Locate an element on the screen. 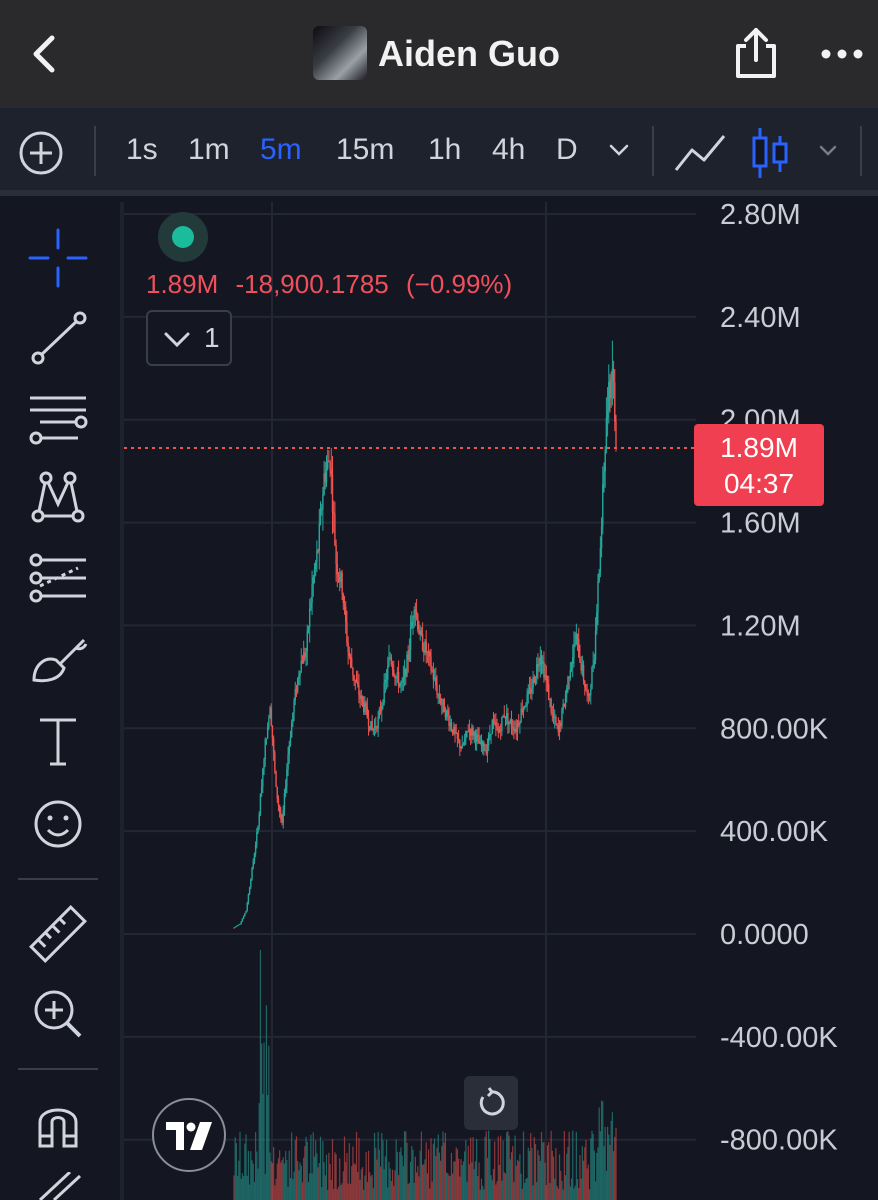 Image resolution: width=878 pixels, height=1200 pixels. ruler-icon is located at coordinates (58, 934).